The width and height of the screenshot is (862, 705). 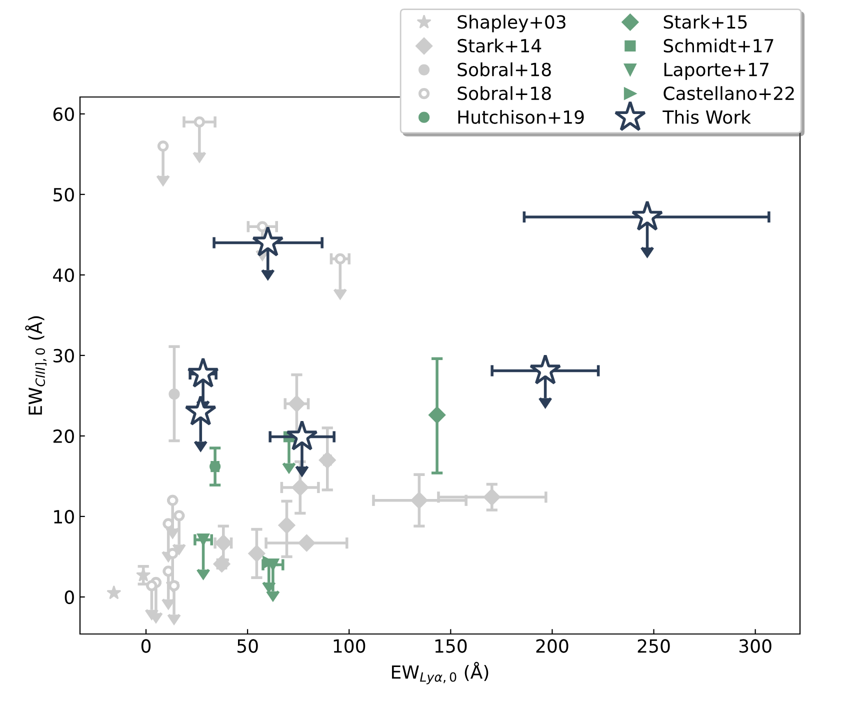 I want to click on legend-label: Laporte+17, so click(x=716, y=71).